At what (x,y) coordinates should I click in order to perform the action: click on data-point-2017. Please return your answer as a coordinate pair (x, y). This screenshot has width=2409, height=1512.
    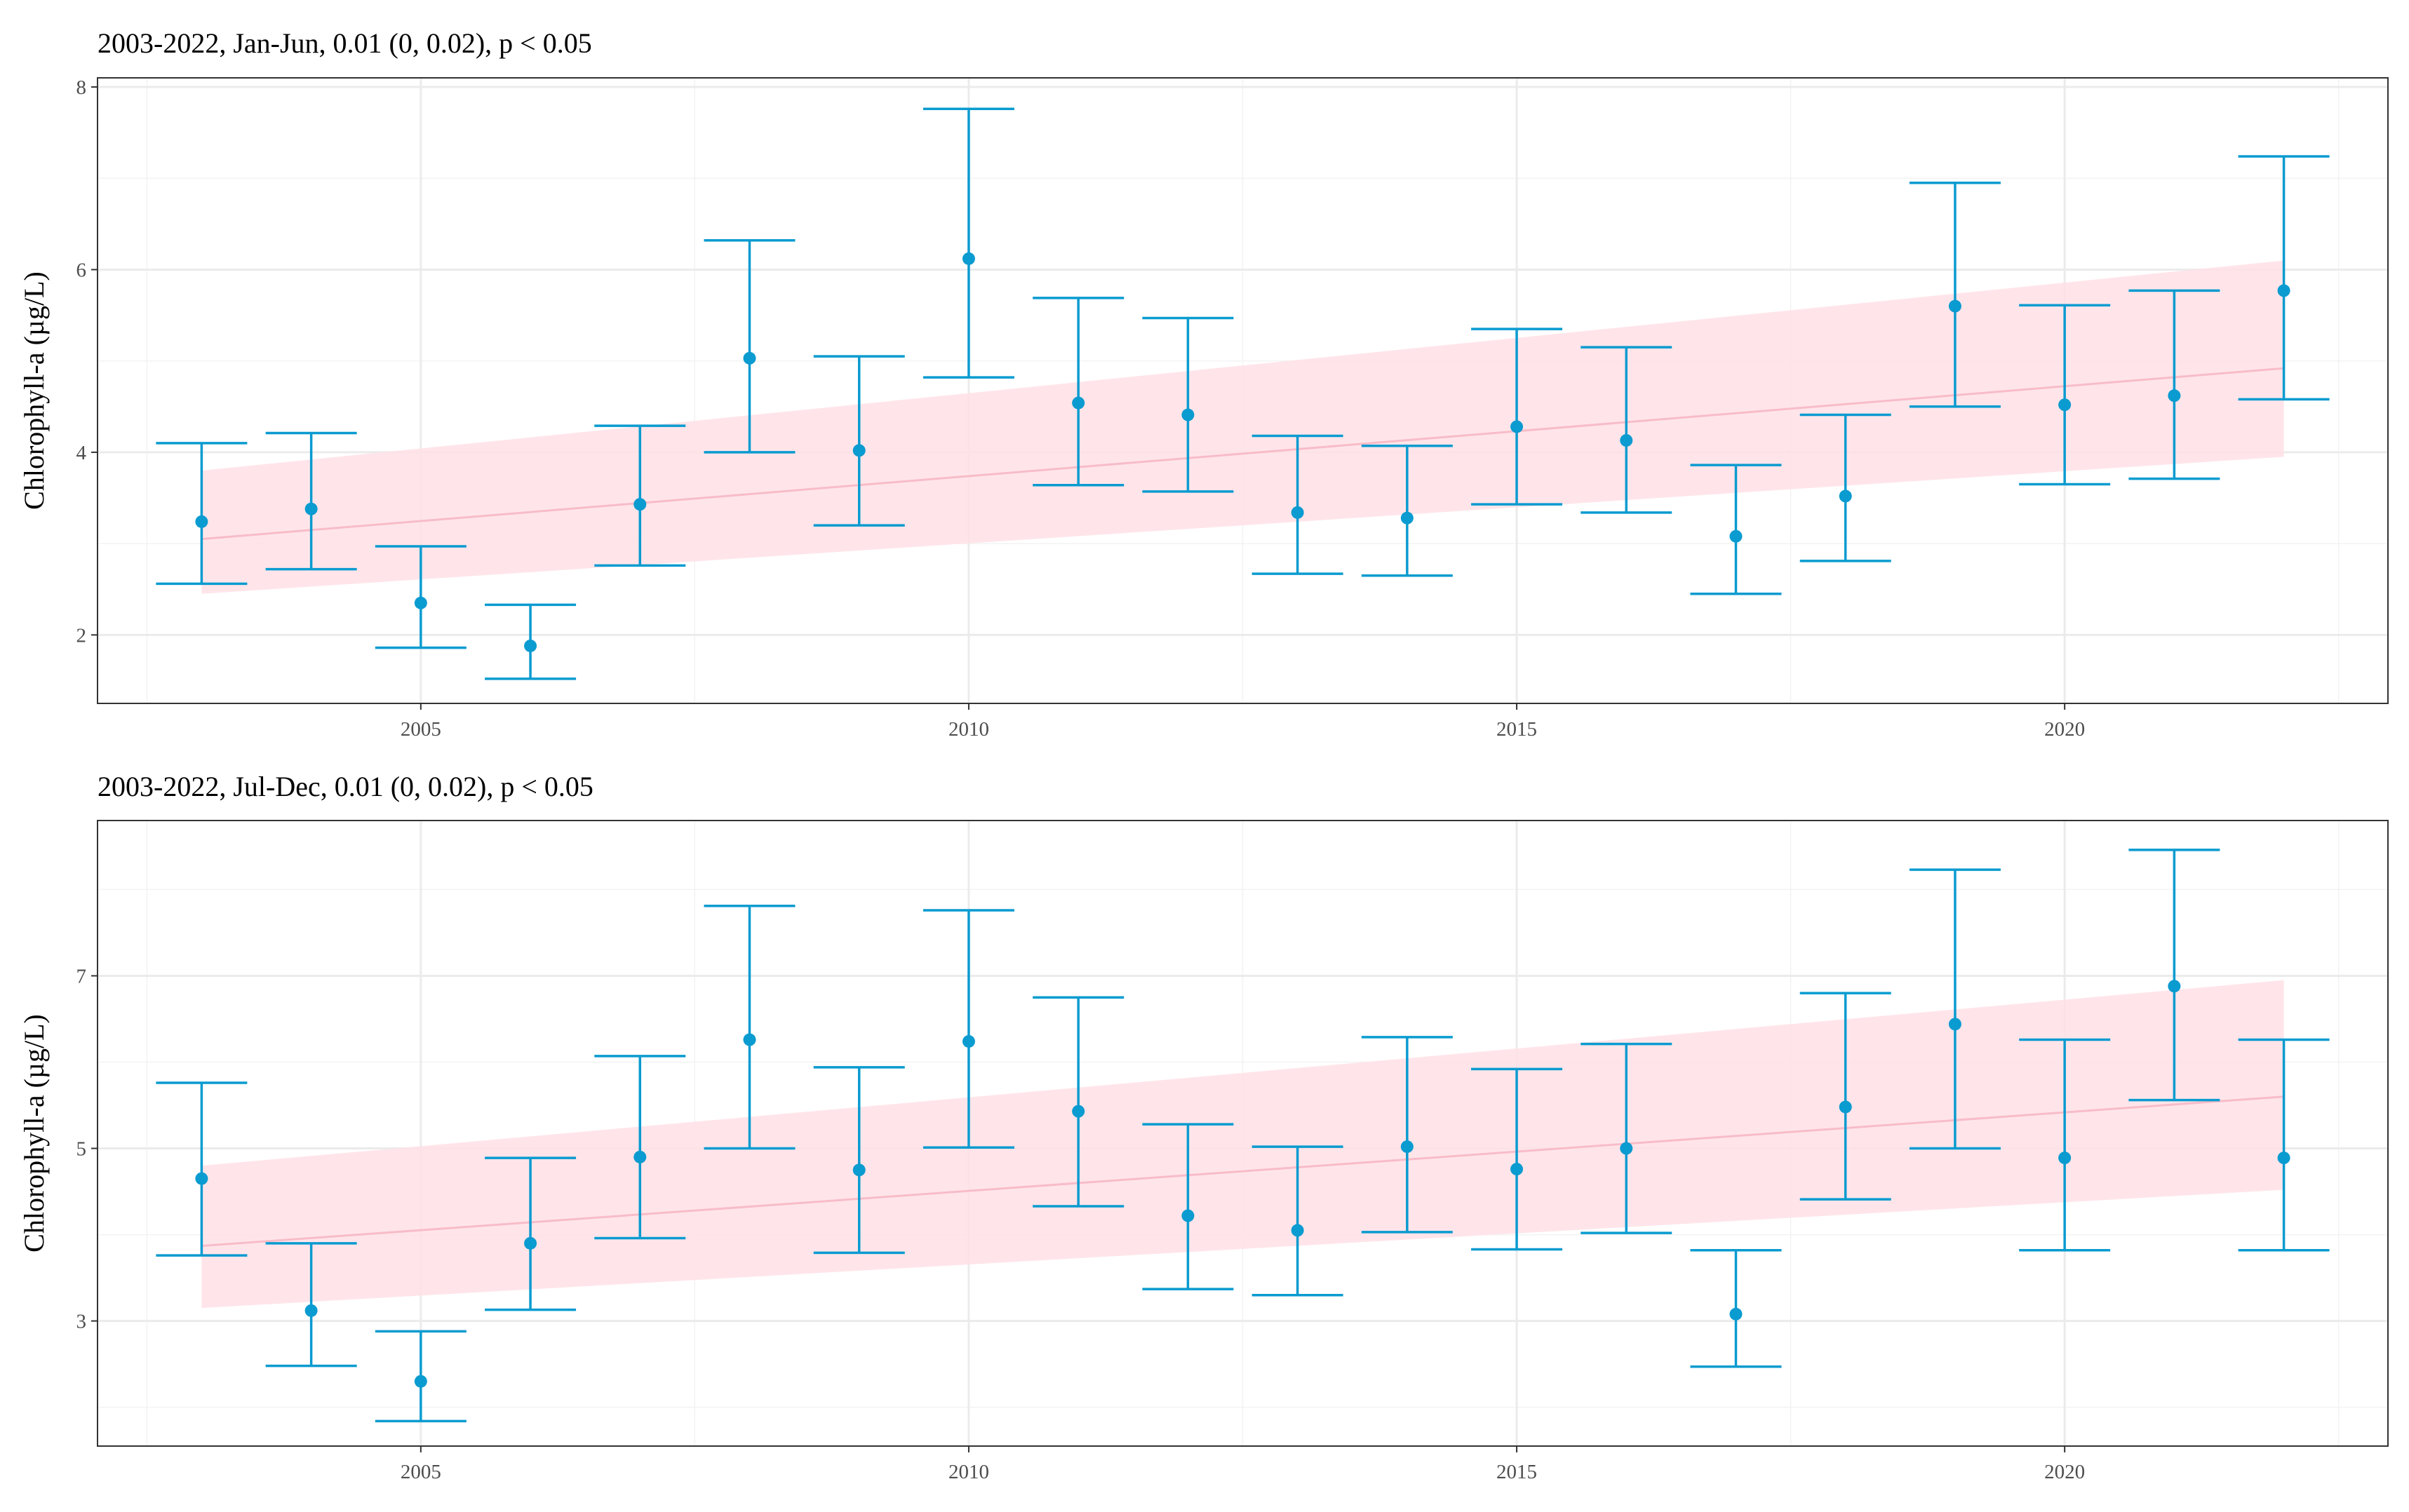
    Looking at the image, I should click on (1736, 1314).